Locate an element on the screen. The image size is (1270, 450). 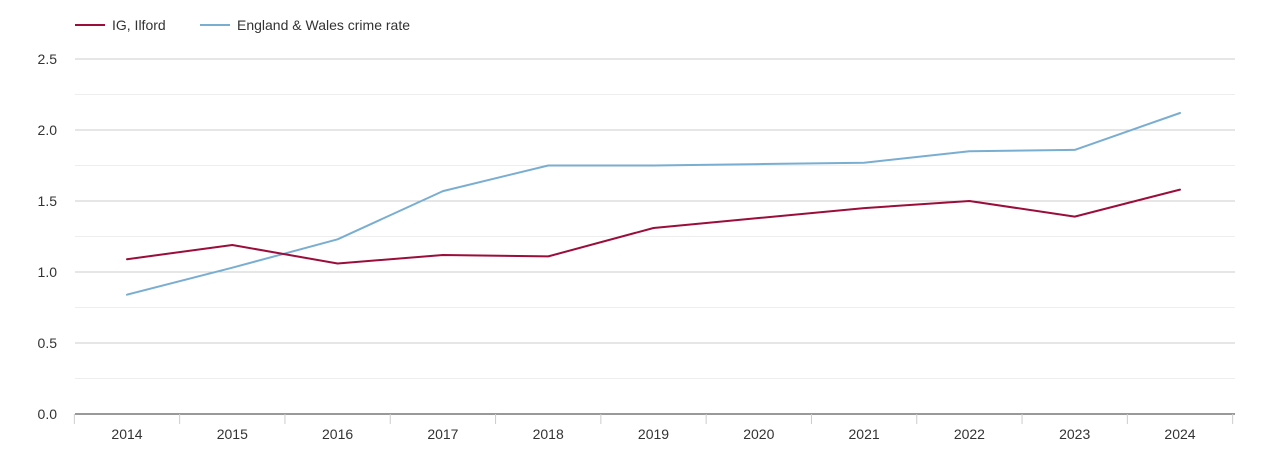
data-point-ig-ilford-2020 is located at coordinates (759, 218).